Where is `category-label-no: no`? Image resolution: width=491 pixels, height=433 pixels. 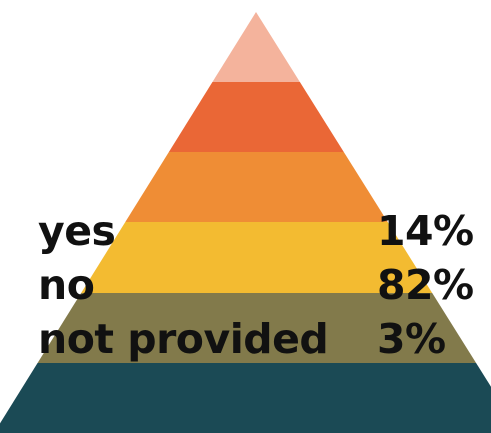
category-label-no: no is located at coordinates (66, 285).